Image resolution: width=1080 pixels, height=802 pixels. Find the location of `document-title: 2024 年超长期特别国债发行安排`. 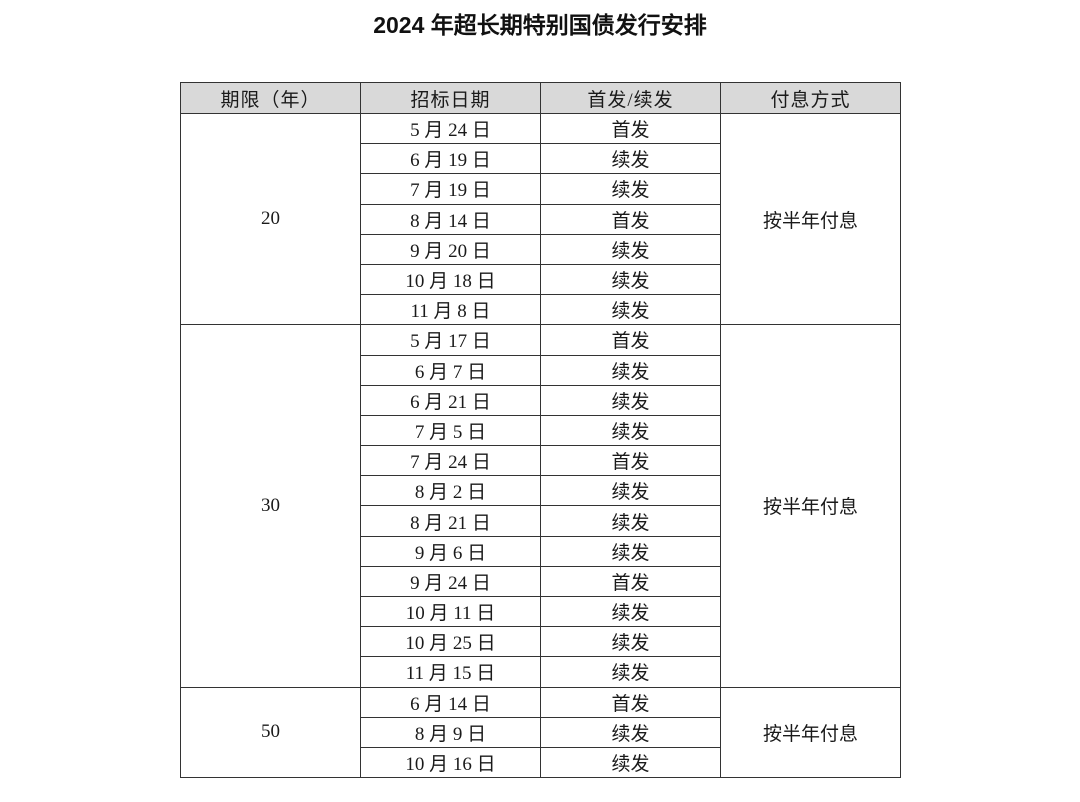

document-title: 2024 年超长期特别国债发行安排 is located at coordinates (540, 25).